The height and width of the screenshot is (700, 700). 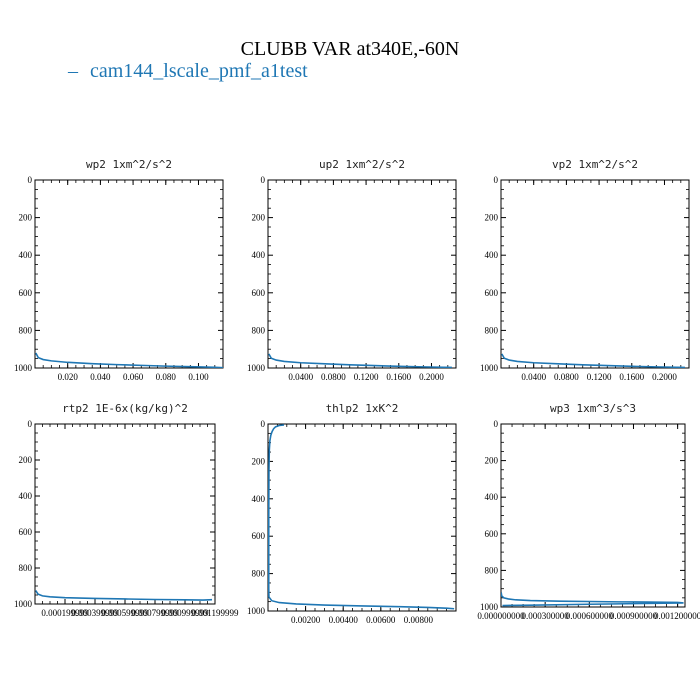 I want to click on panel-title: up2 1xm^2/s^2, so click(x=362, y=164).